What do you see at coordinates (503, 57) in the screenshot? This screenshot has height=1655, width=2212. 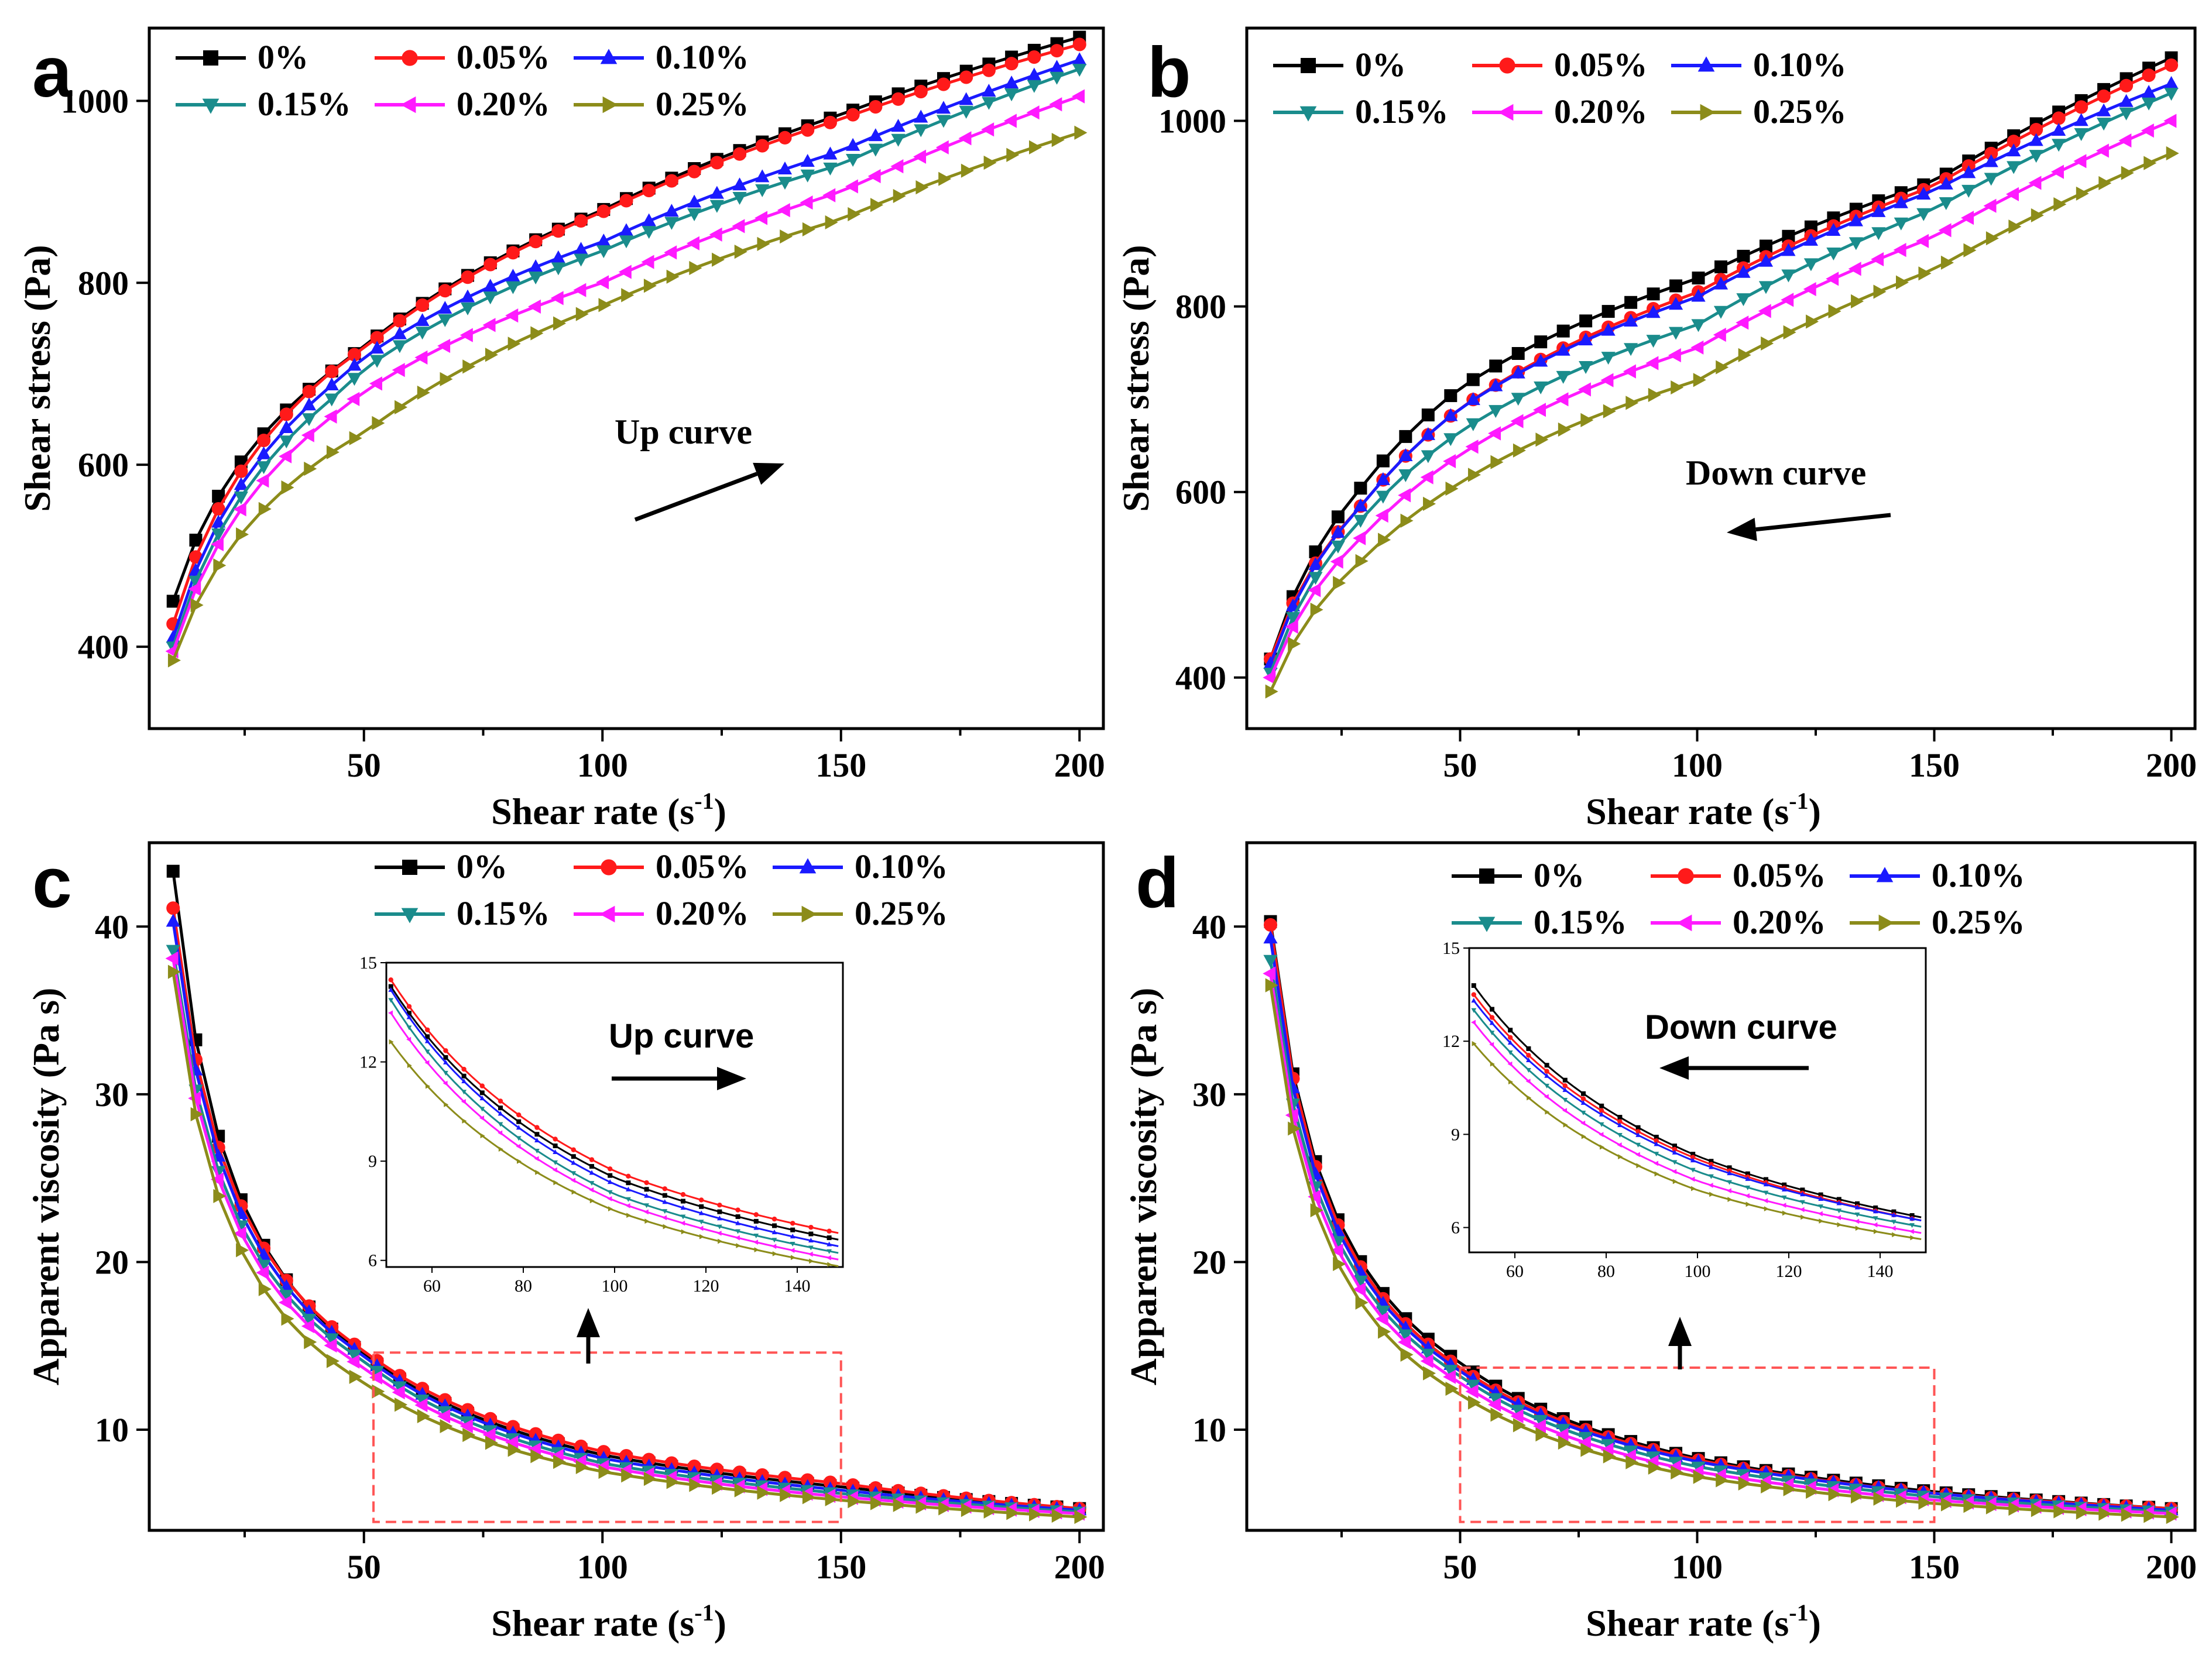 I see `legend-label: 0.05%` at bounding box center [503, 57].